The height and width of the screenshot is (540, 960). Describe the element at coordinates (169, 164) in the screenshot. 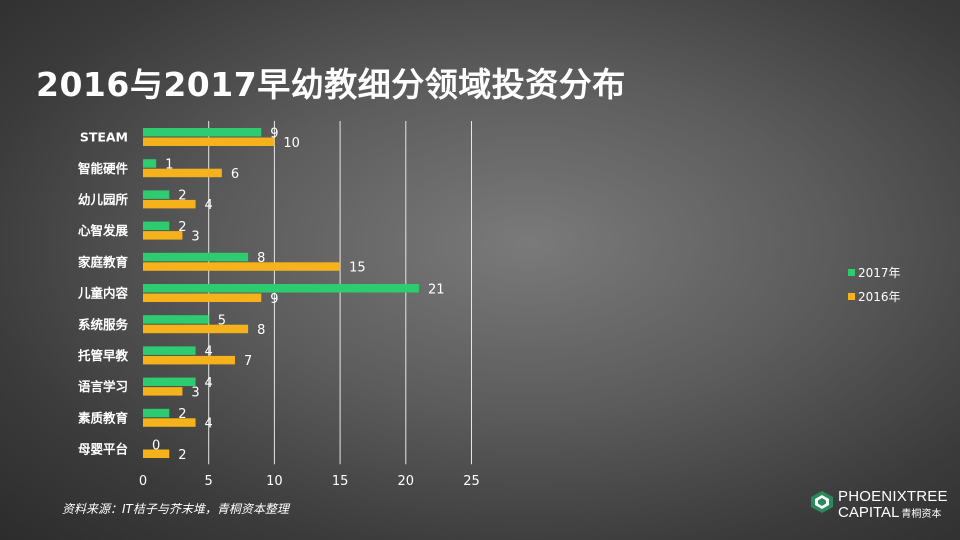

I see `data-label: 1` at that location.